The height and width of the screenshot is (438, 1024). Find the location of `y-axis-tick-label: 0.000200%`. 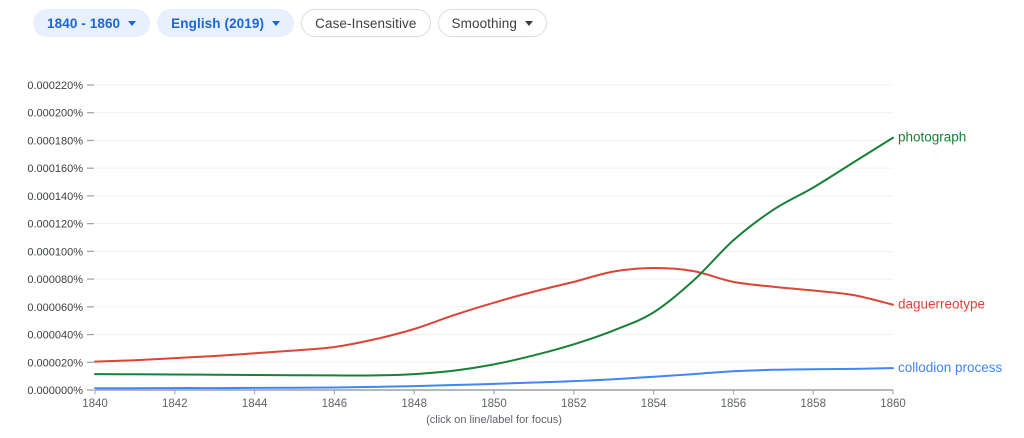

y-axis-tick-label: 0.000200% is located at coordinates (55, 114).